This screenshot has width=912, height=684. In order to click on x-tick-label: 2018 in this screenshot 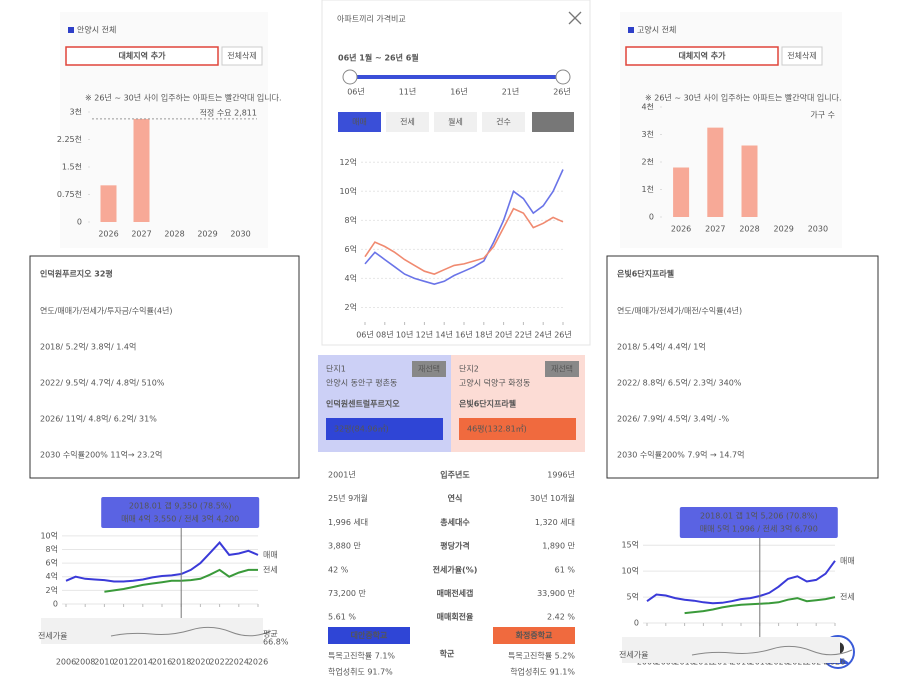, I will do `click(181, 662)`.